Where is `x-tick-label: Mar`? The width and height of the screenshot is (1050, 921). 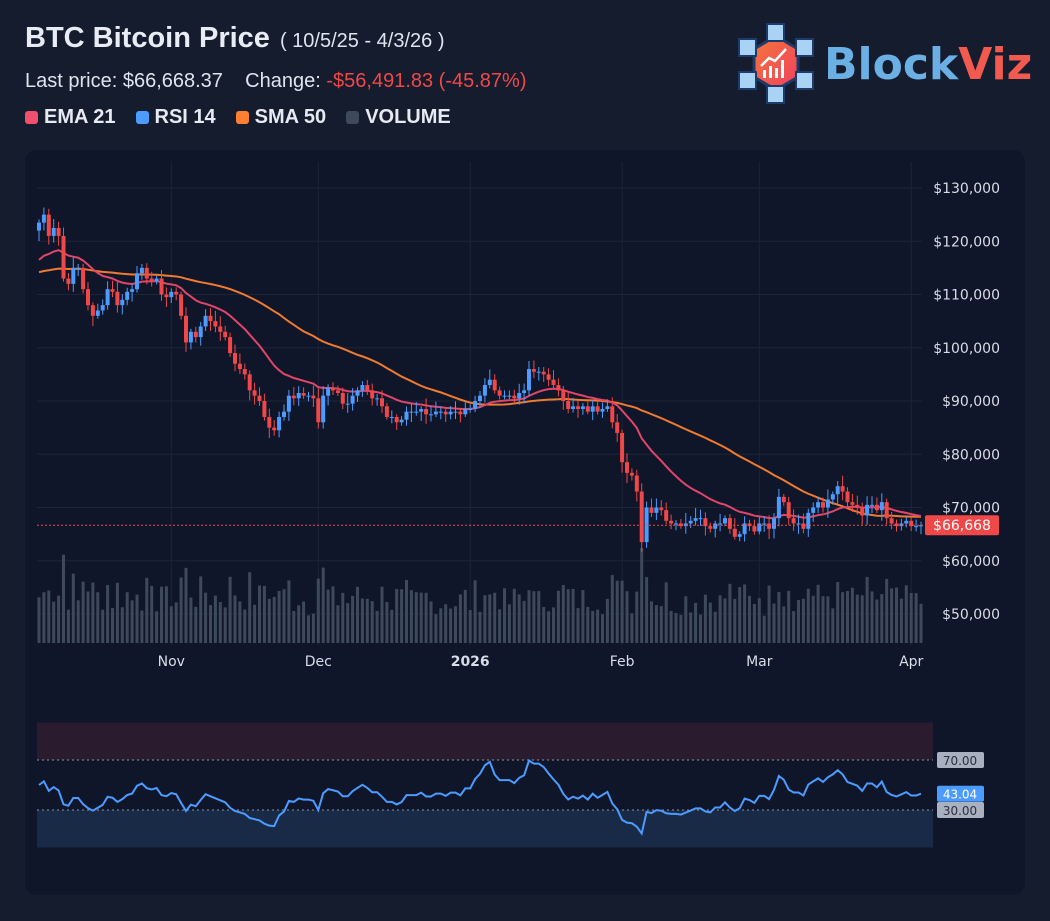 x-tick-label: Mar is located at coordinates (759, 662).